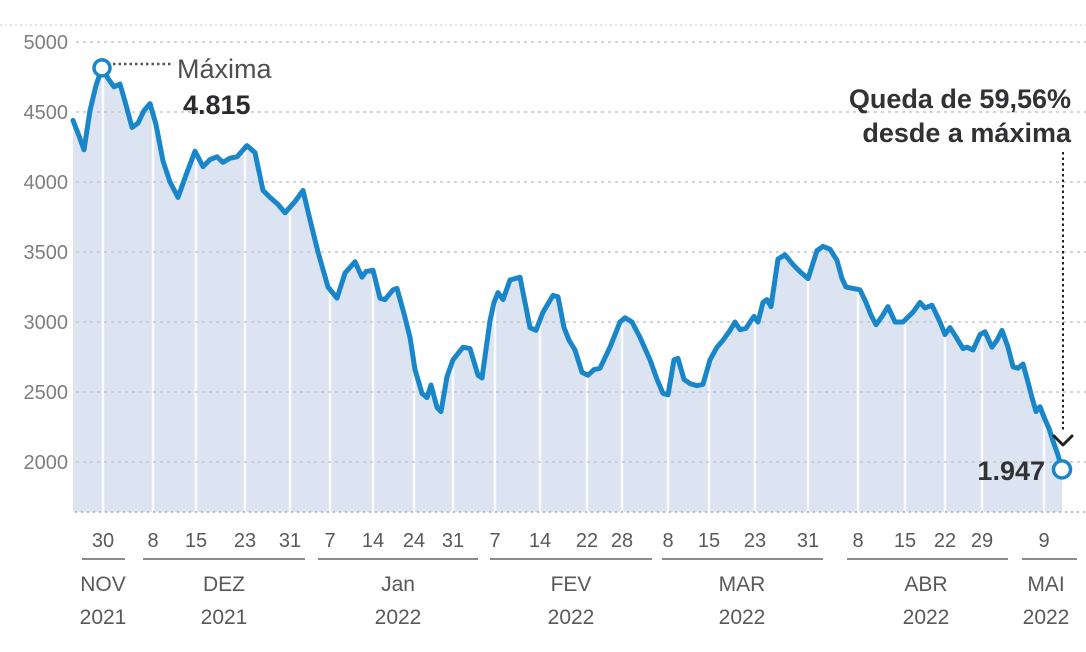 The width and height of the screenshot is (1086, 652). I want to click on x-month-label: MAR, so click(742, 584).